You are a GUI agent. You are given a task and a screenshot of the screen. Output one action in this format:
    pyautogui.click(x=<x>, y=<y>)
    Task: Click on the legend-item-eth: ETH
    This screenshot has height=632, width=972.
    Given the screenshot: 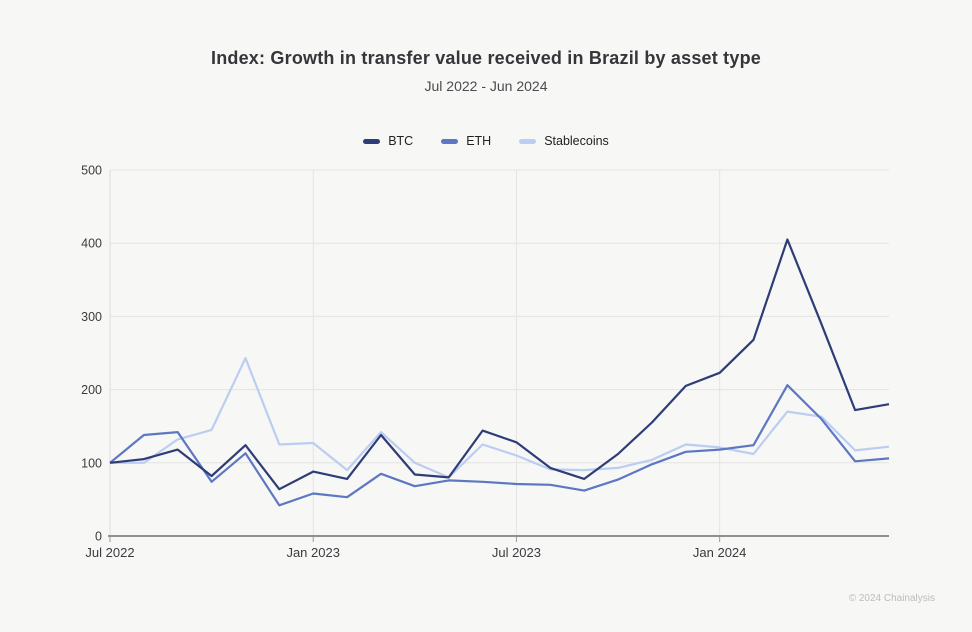 What is the action you would take?
    pyautogui.click(x=466, y=141)
    